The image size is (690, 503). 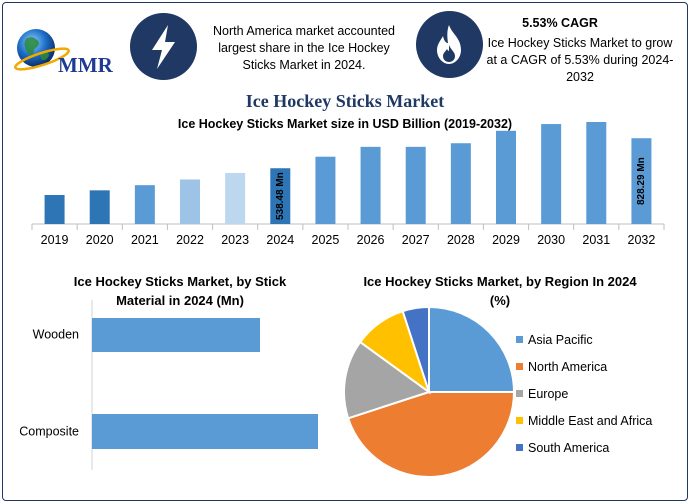 I want to click on legend-item: South America, so click(x=584, y=447).